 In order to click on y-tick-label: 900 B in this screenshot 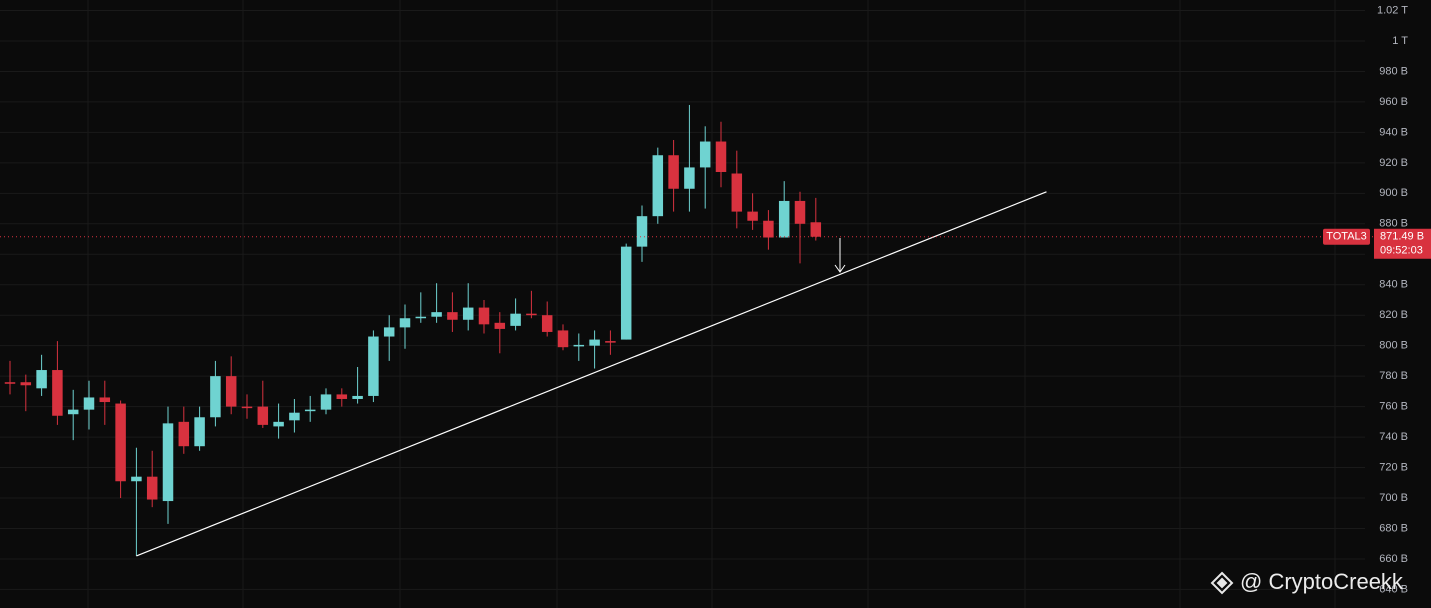, I will do `click(1393, 193)`.